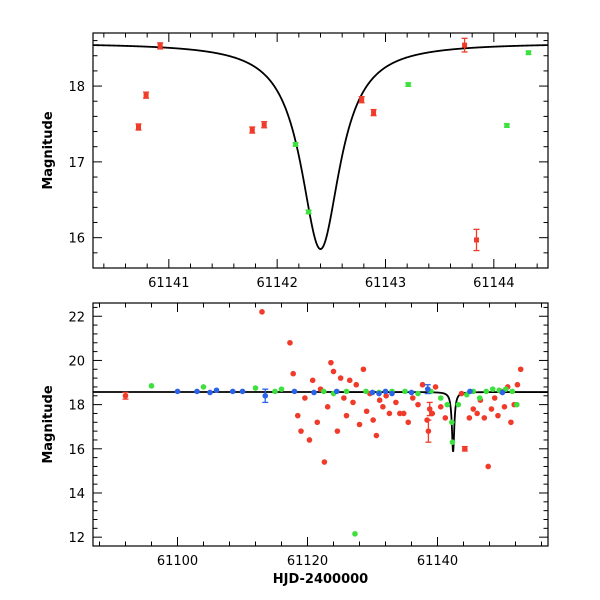  I want to click on x-tick-label: 61141, so click(168, 283).